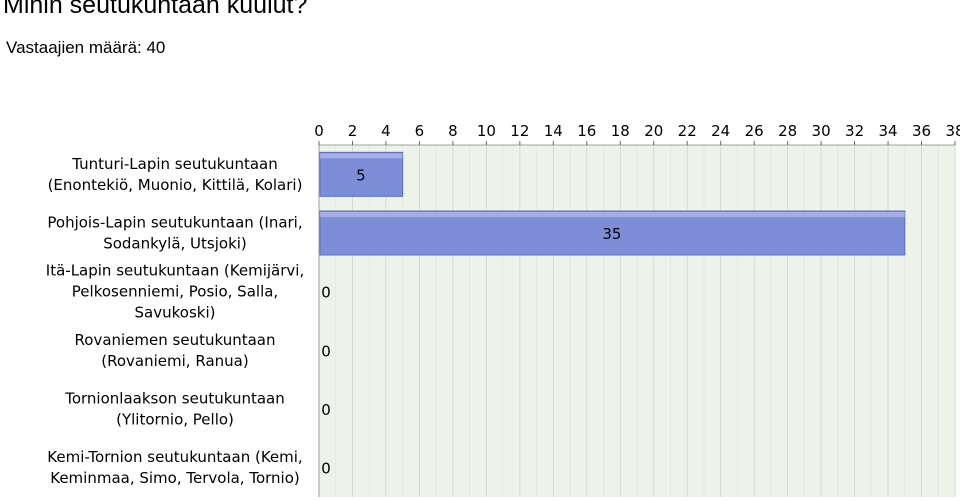  Describe the element at coordinates (175, 185) in the screenshot. I see `category-label: (Enontekiö, Muonio, Kittilä, Kolari)` at that location.